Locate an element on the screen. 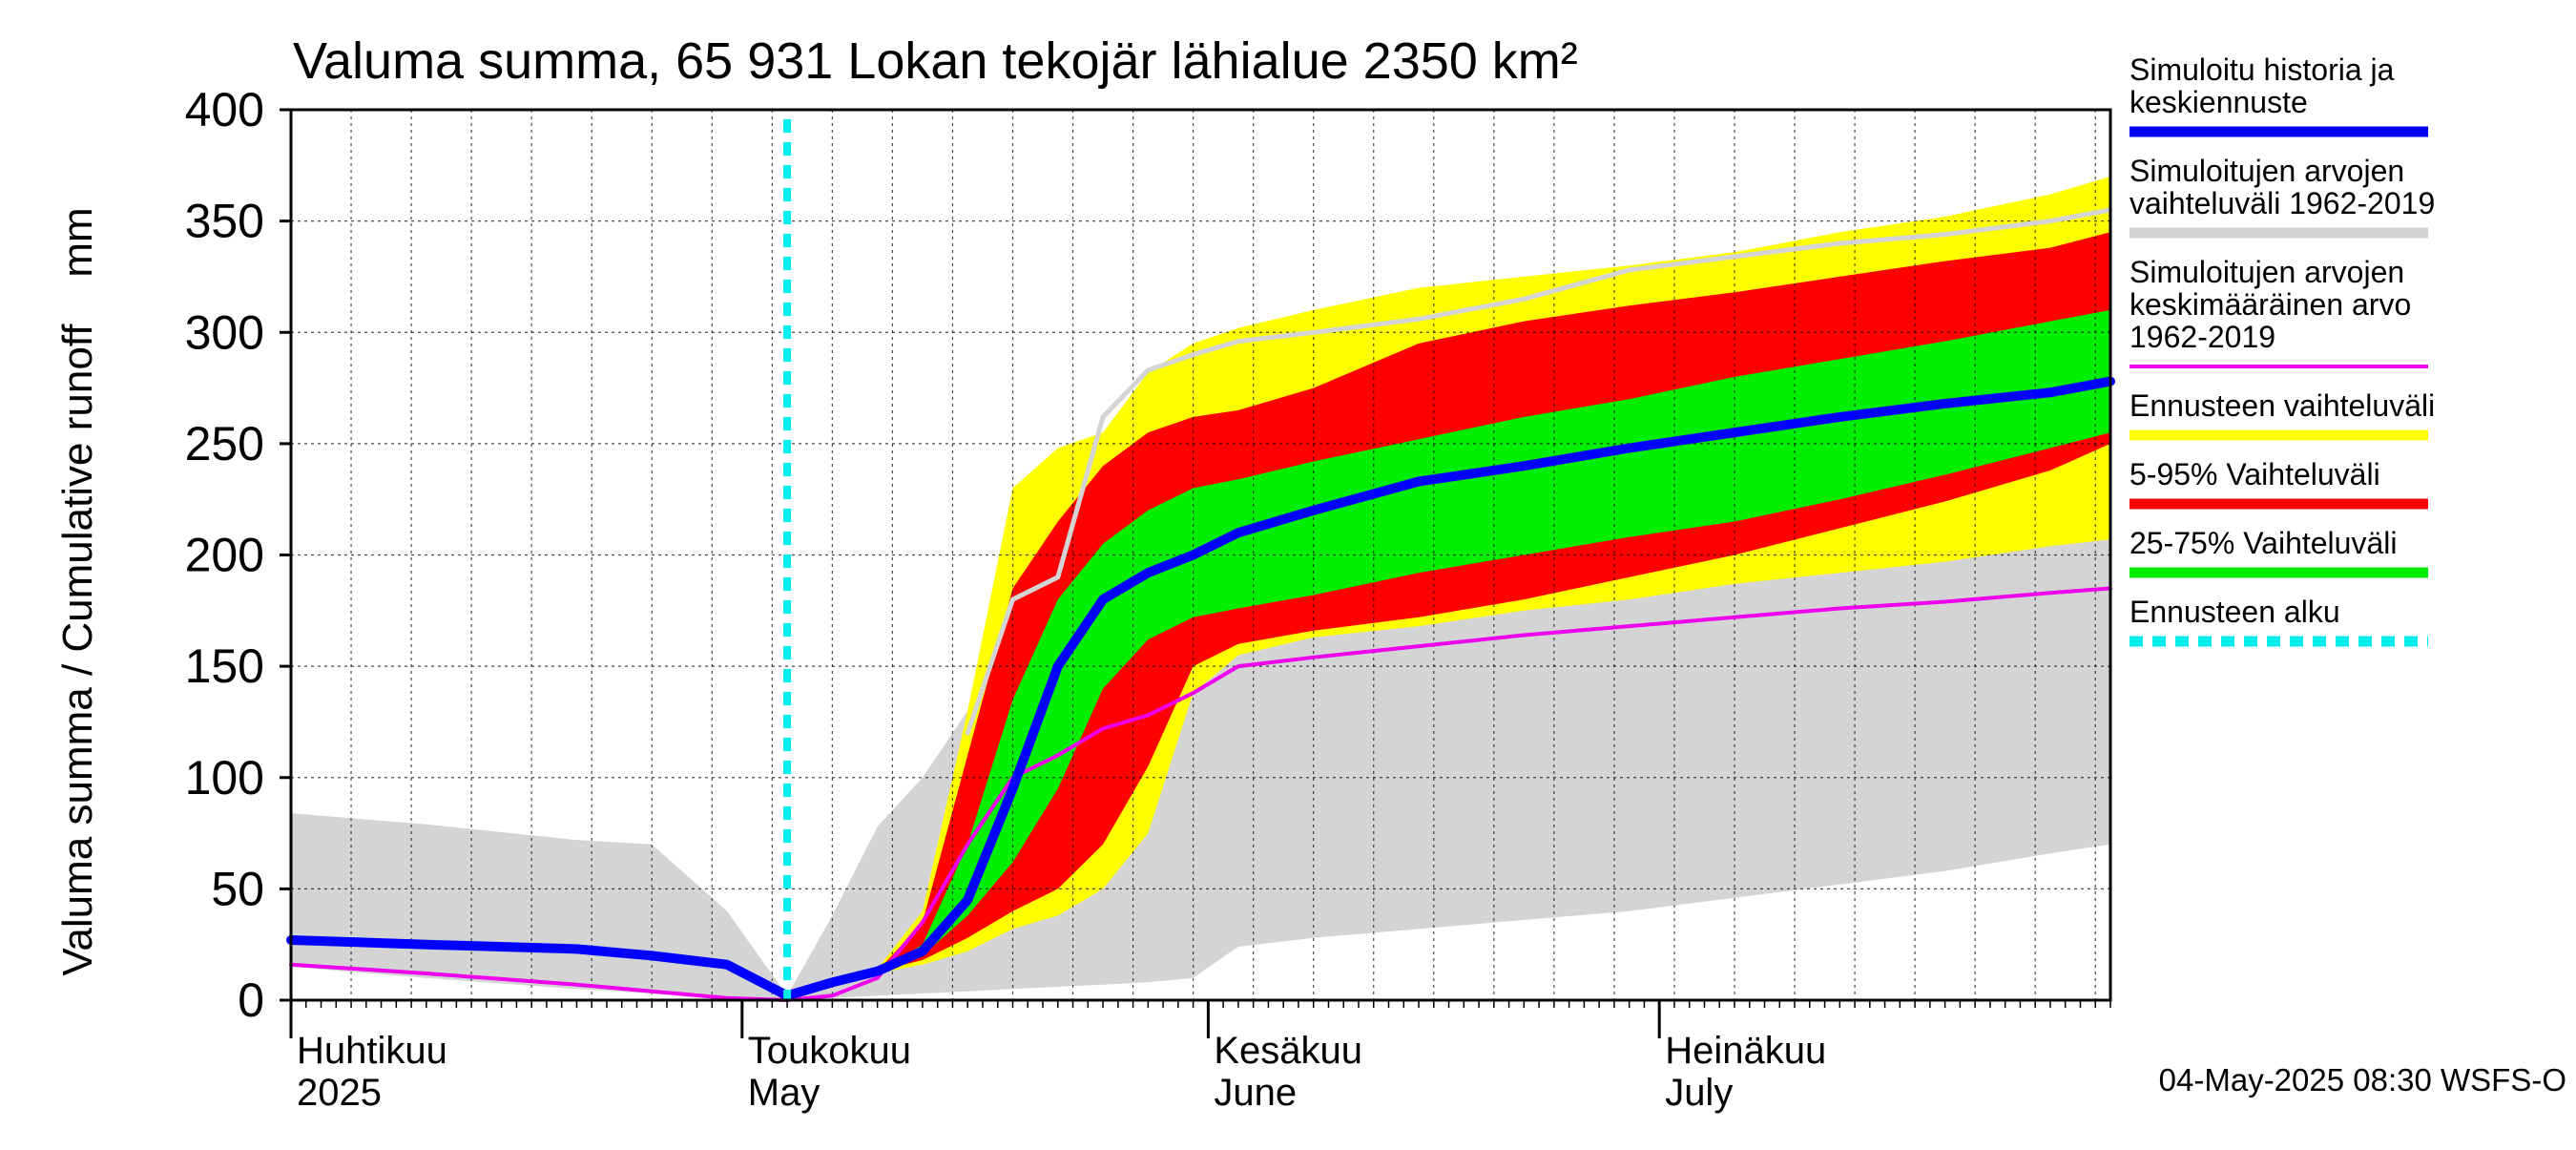  legend-label: 25-75% Vaihteluväli is located at coordinates (2263, 543).